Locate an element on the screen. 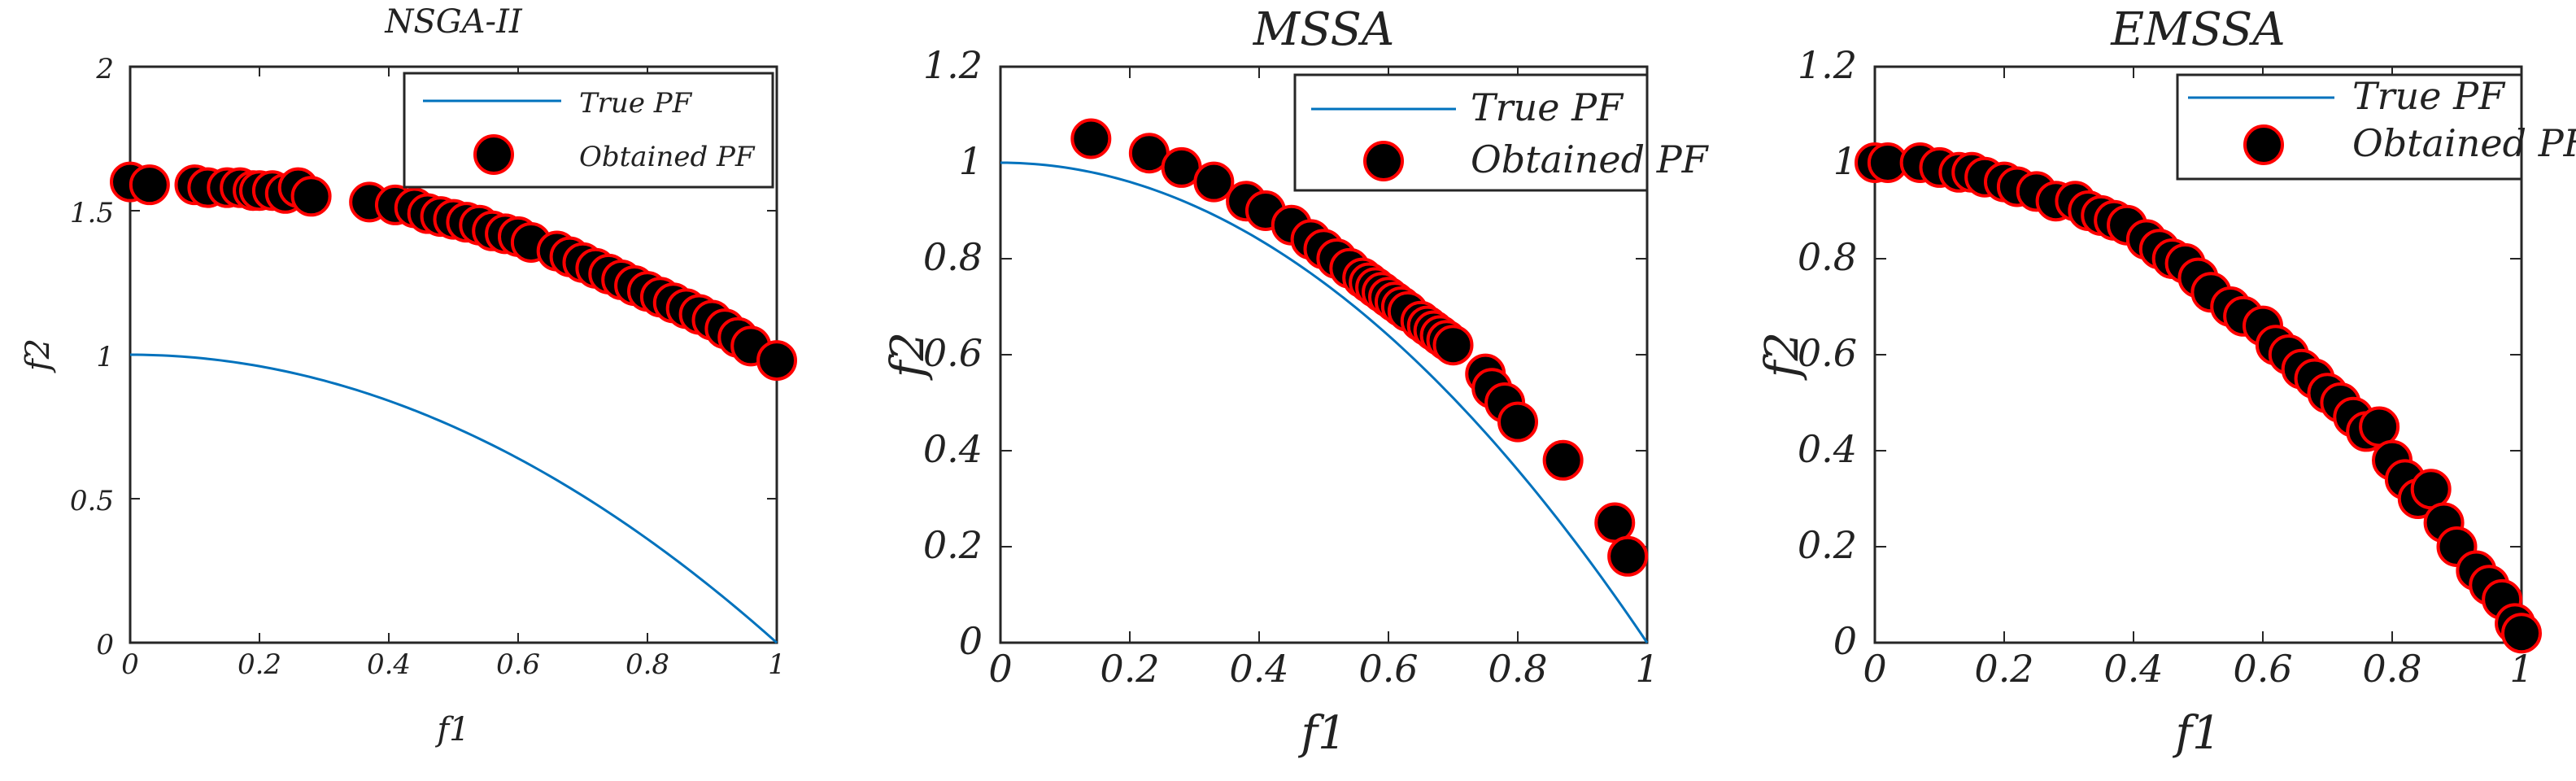  y-tick-label: 1.5 is located at coordinates (92, 213).